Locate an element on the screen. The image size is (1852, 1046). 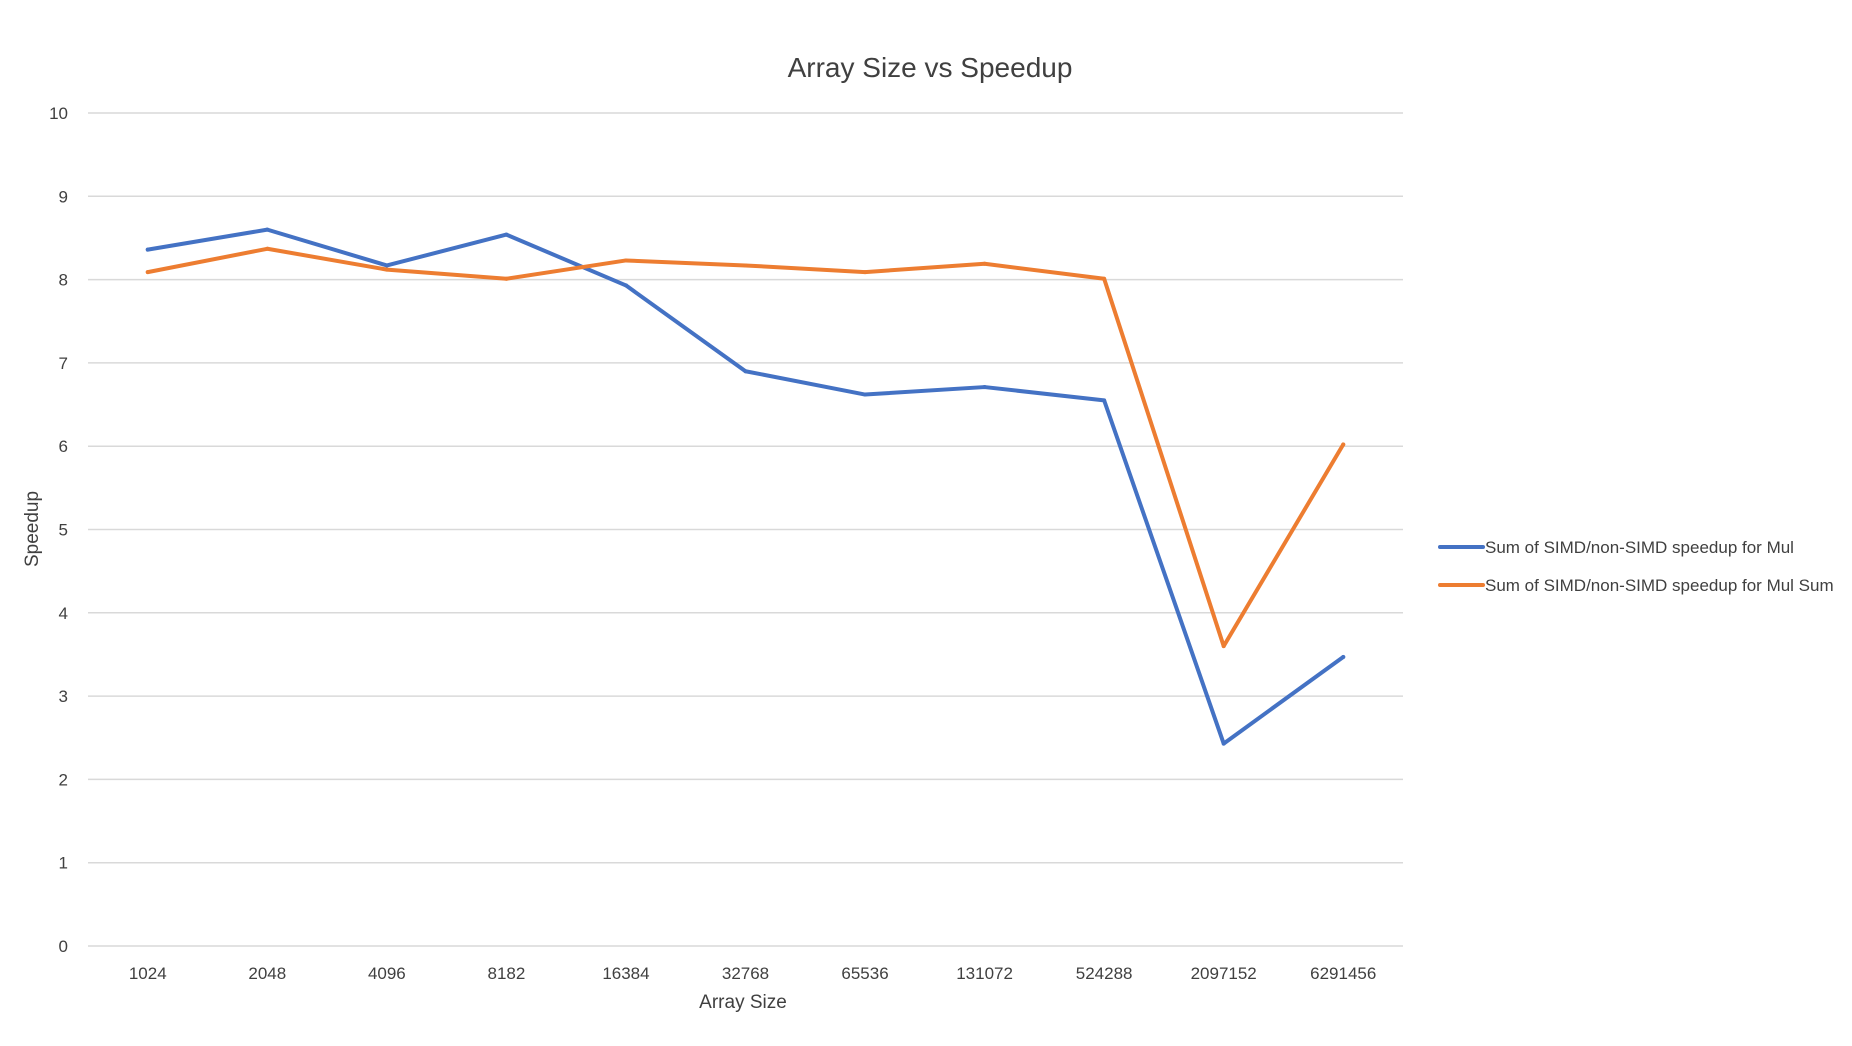
x-tick-label: 16384 is located at coordinates (625, 973).